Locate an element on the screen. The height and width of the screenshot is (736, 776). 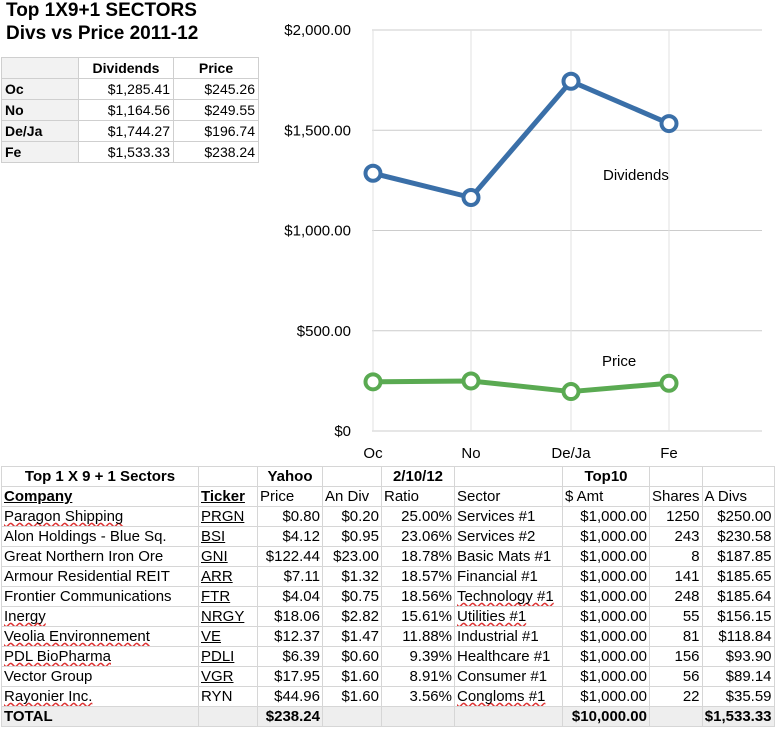
header-row-2-company: Company is located at coordinates (100, 496).